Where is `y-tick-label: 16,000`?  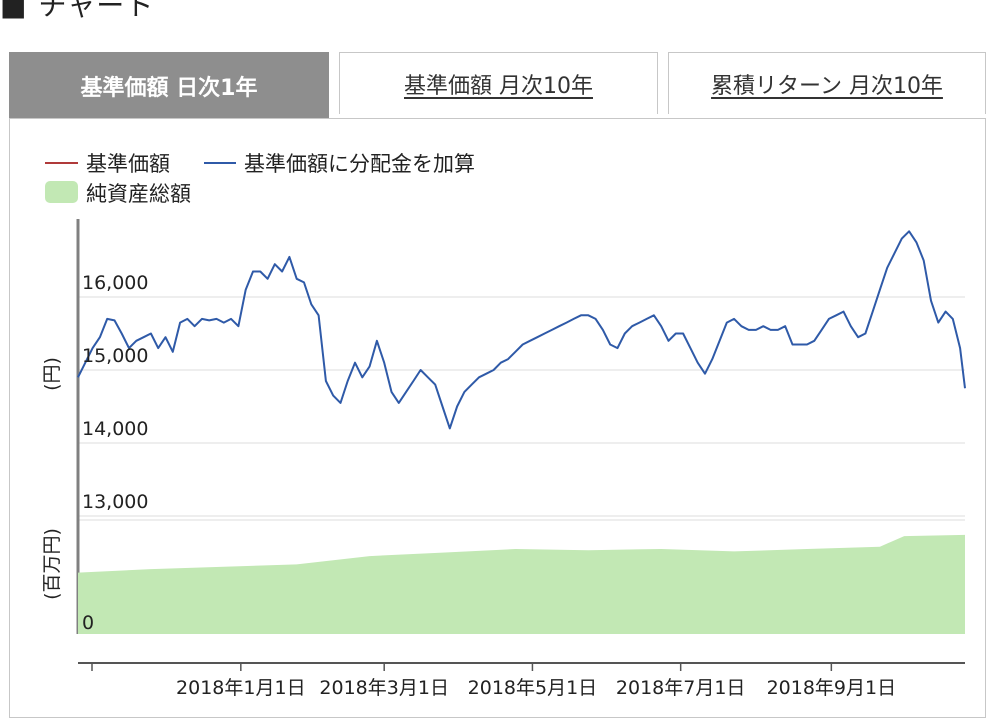 y-tick-label: 16,000 is located at coordinates (115, 283).